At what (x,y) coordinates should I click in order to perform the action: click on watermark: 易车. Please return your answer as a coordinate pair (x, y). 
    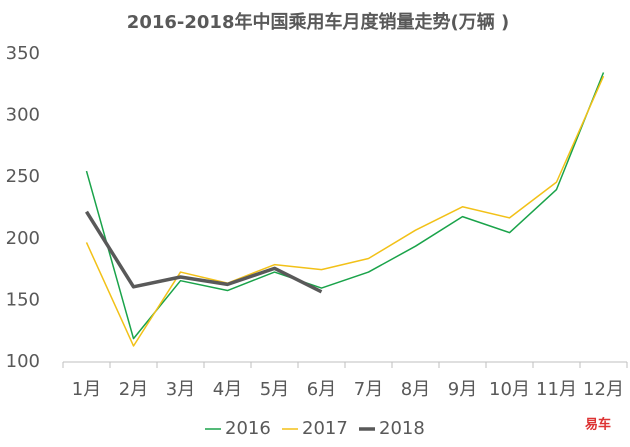
    Looking at the image, I should click on (598, 425).